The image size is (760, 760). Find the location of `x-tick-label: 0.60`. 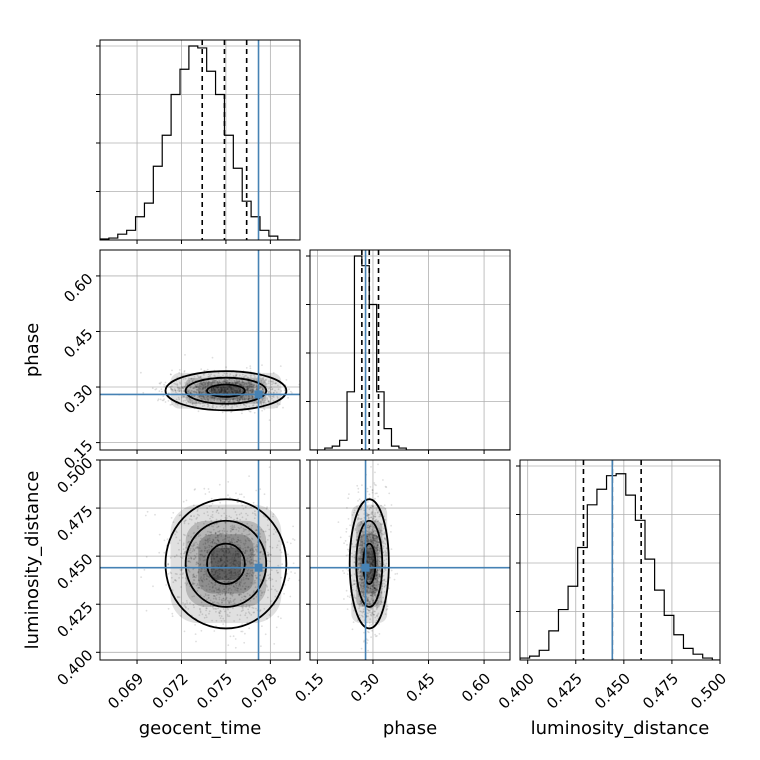

x-tick-label: 0.60 is located at coordinates (476, 688).